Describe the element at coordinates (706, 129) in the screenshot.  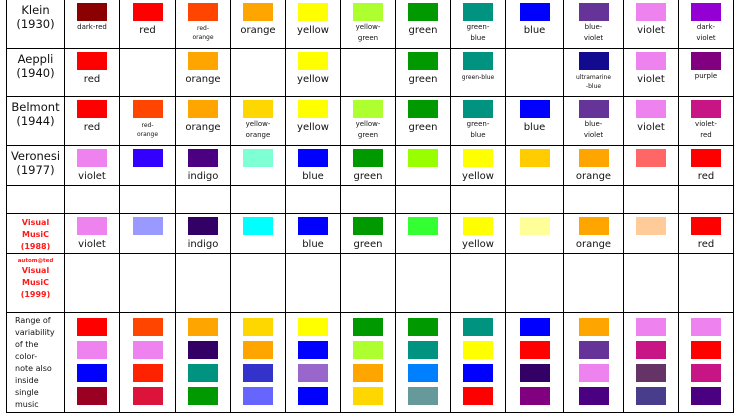
I see `color-label: violet- red` at that location.